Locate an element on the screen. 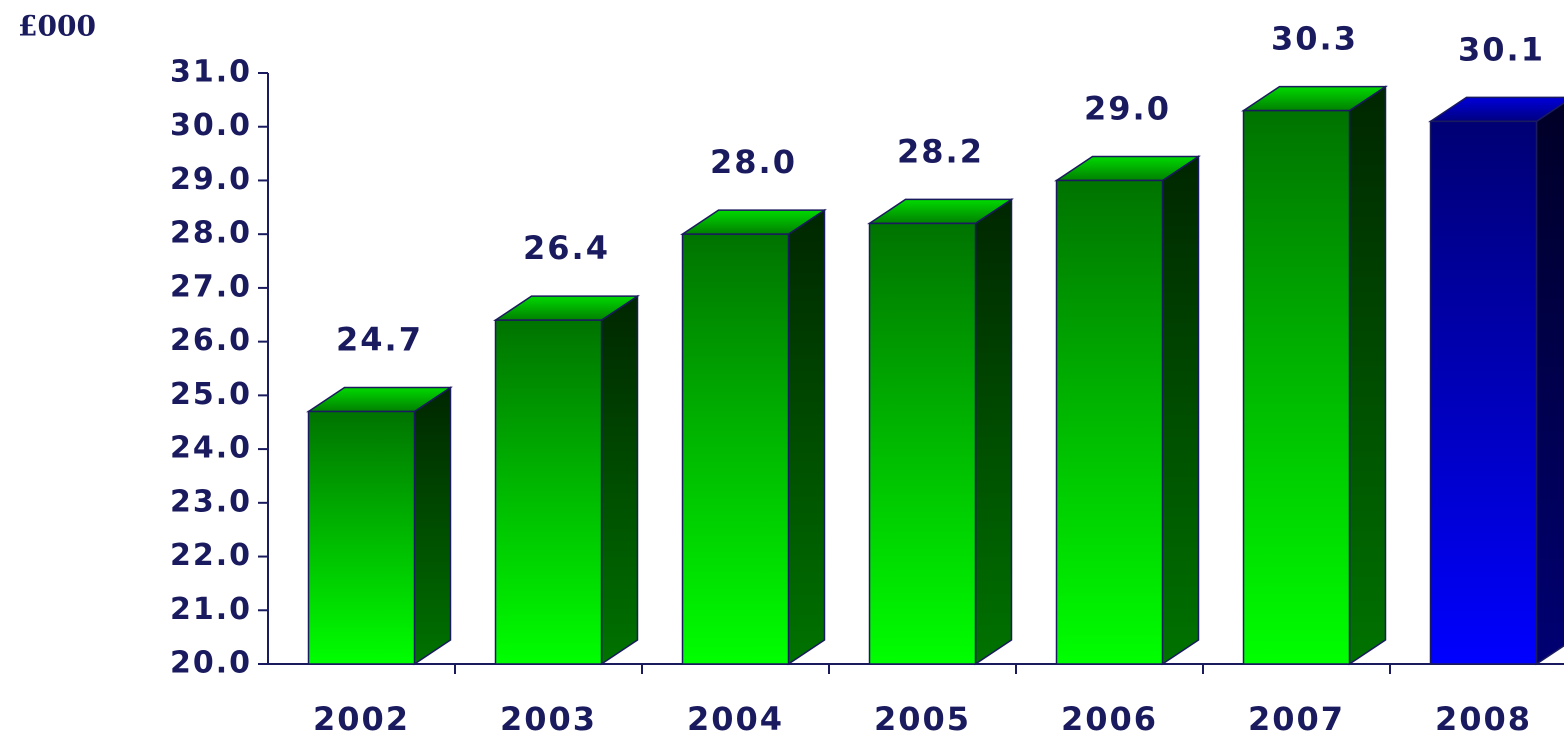 The image size is (1564, 741). x-tick-label: 2005 is located at coordinates (922, 719).